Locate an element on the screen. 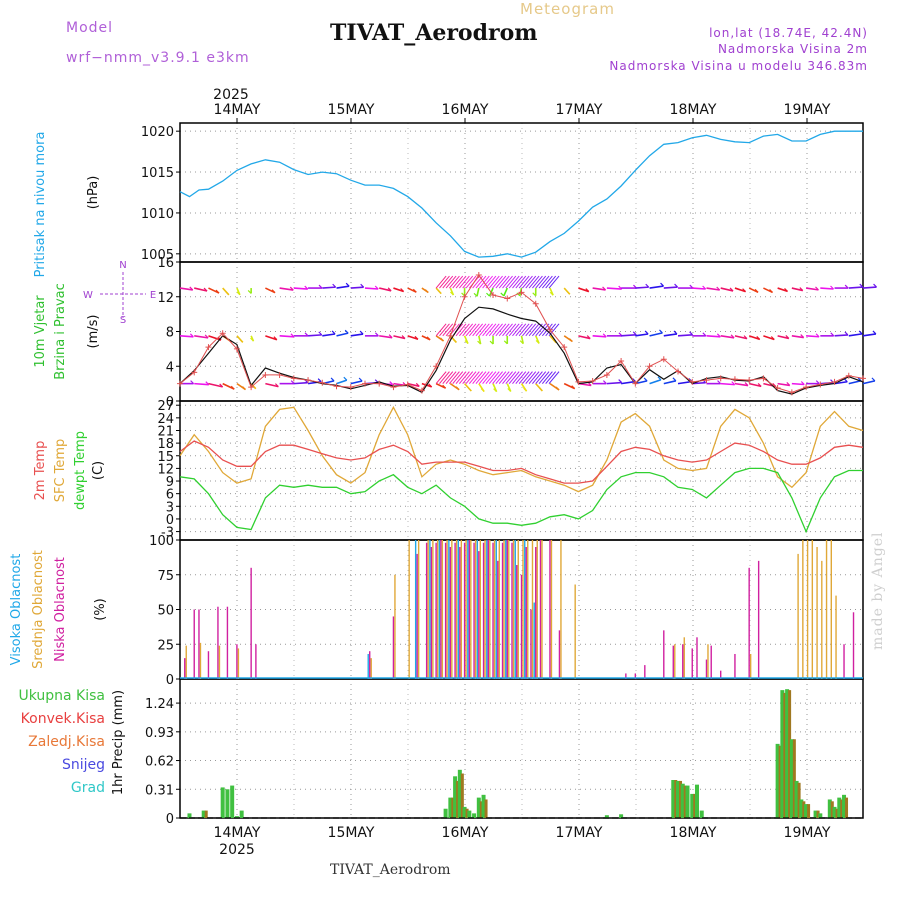  top-day-label: 19MAY is located at coordinates (807, 110).